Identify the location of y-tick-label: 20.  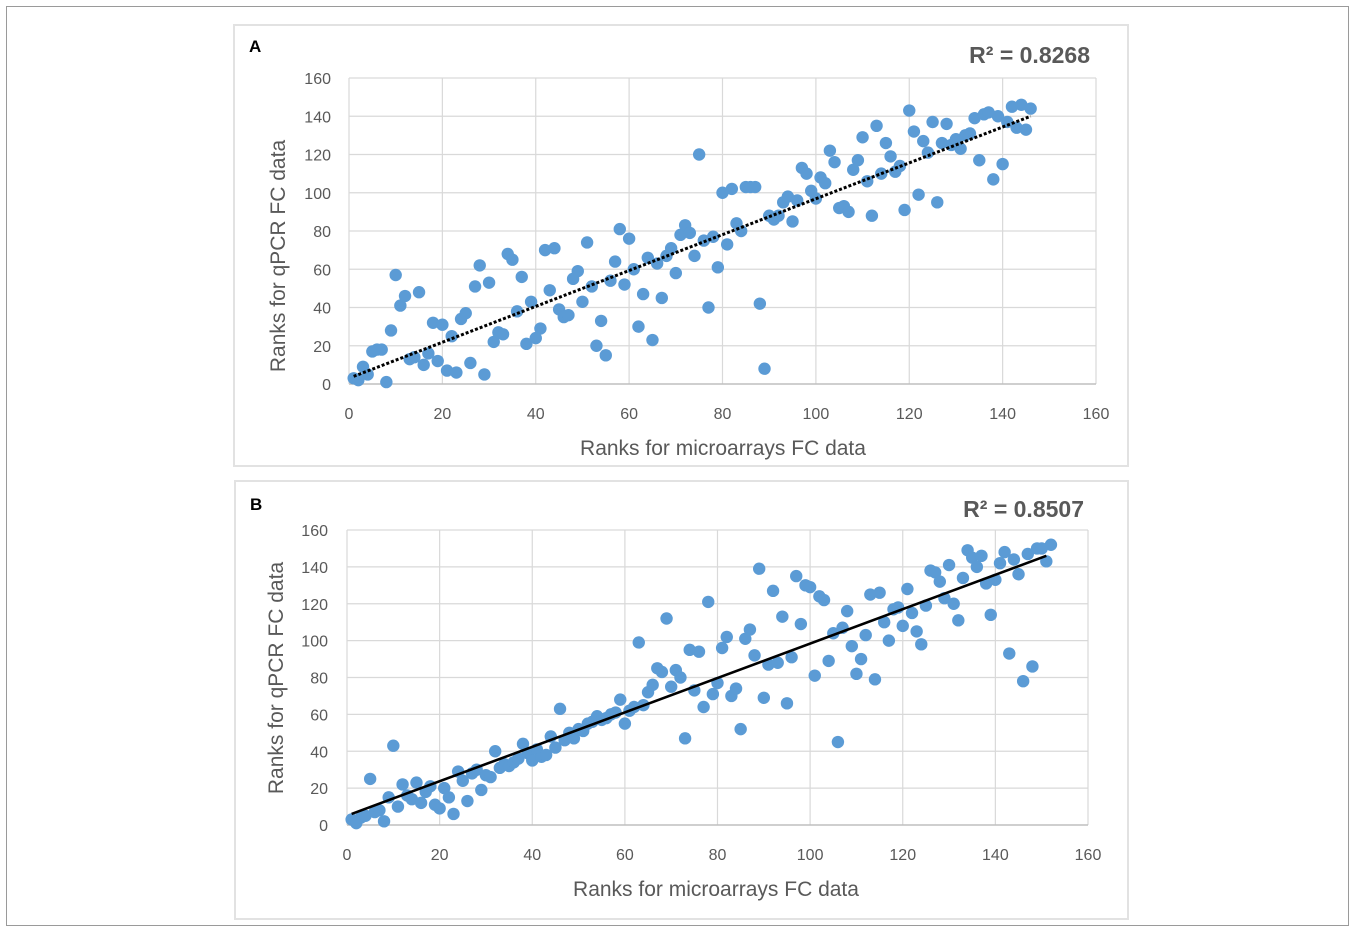
(322, 347).